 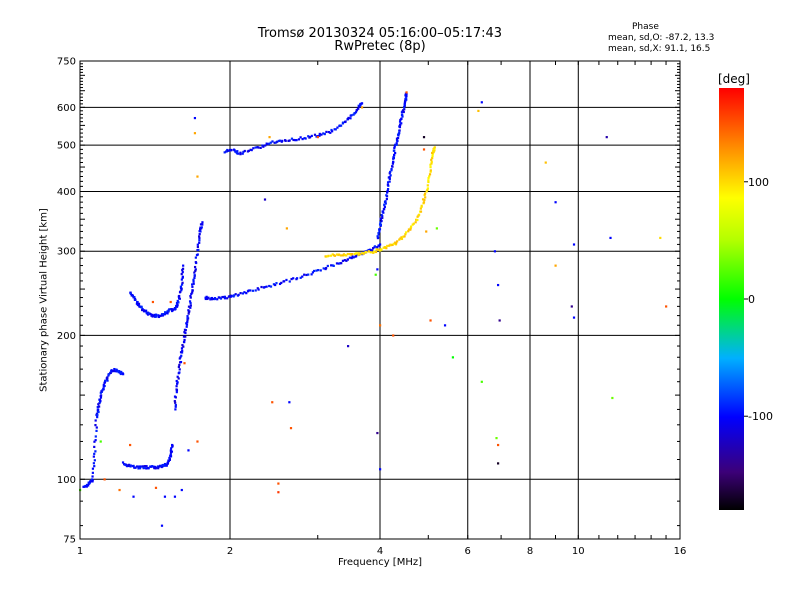 I want to click on x-tick-label: 4, so click(x=380, y=551).